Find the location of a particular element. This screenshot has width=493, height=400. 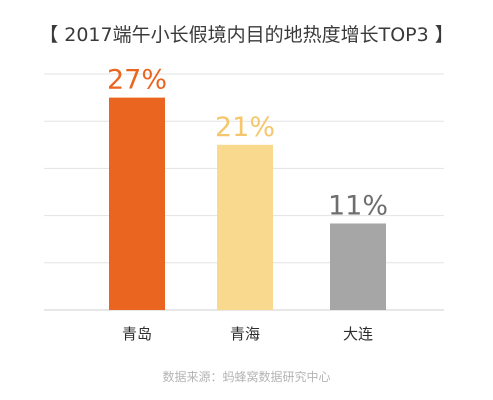

x-tick-label-1: 青岛 is located at coordinates (137, 334).